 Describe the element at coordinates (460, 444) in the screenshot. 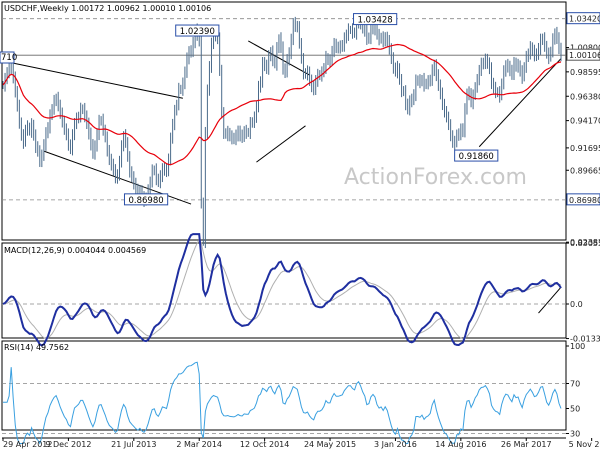

I see `x-tick-label: 14 Aug 2016` at that location.